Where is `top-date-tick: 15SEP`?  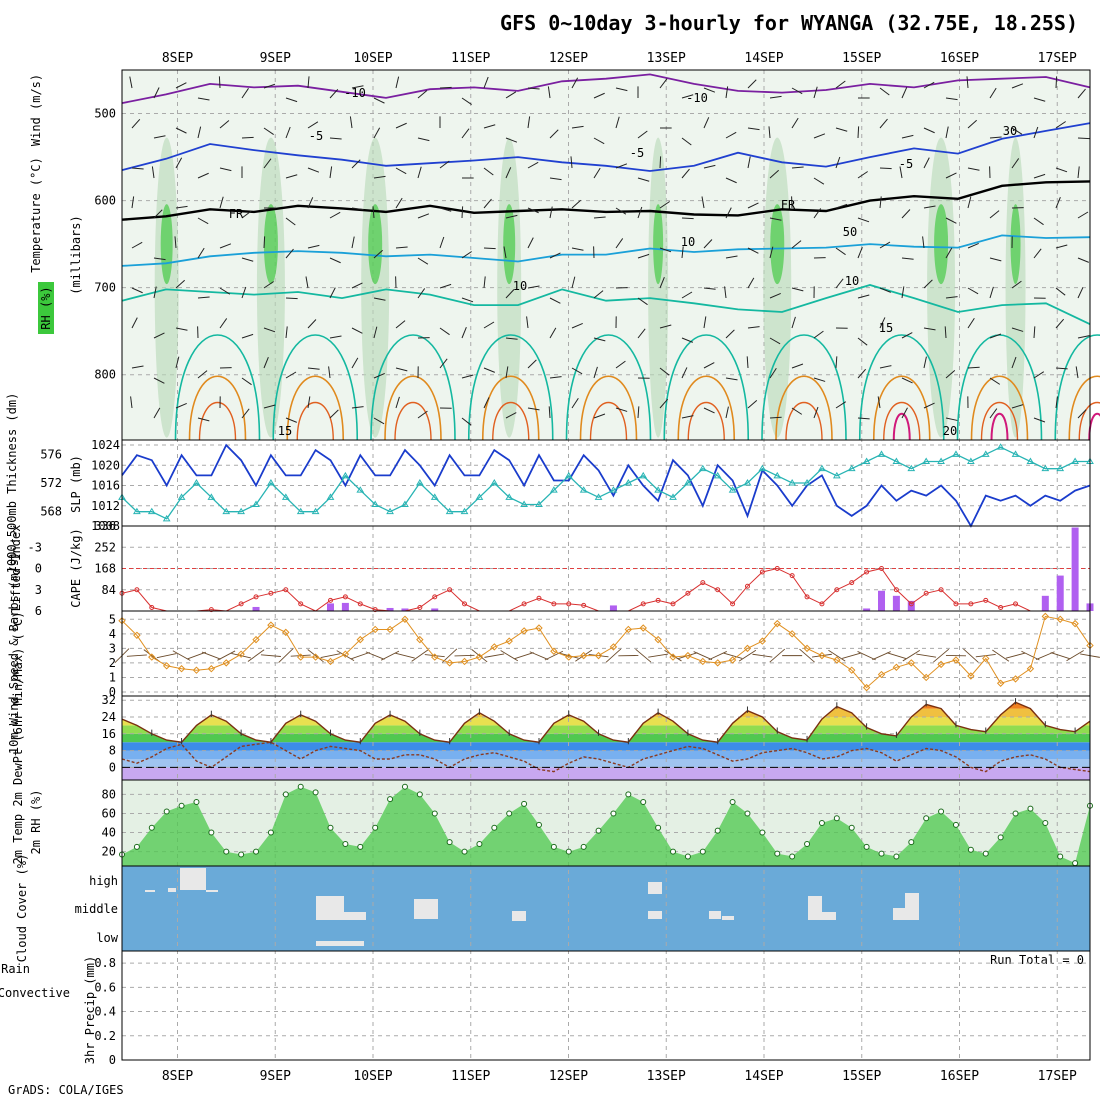 top-date-tick: 15SEP is located at coordinates (861, 58).